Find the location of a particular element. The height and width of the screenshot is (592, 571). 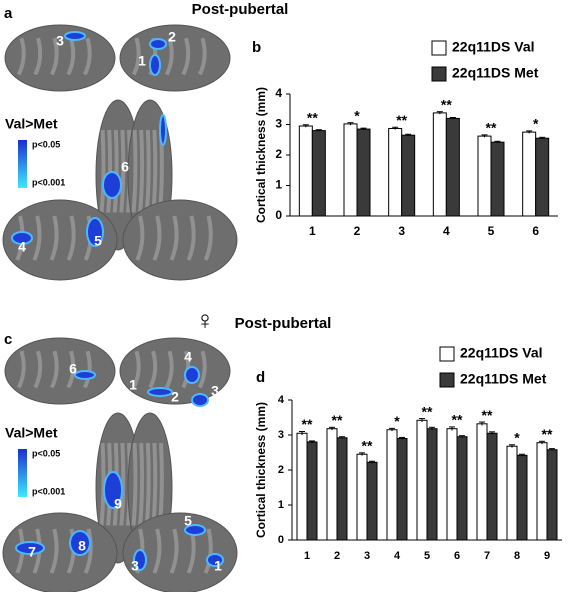

x-tick-label: 6 is located at coordinates (535, 231).